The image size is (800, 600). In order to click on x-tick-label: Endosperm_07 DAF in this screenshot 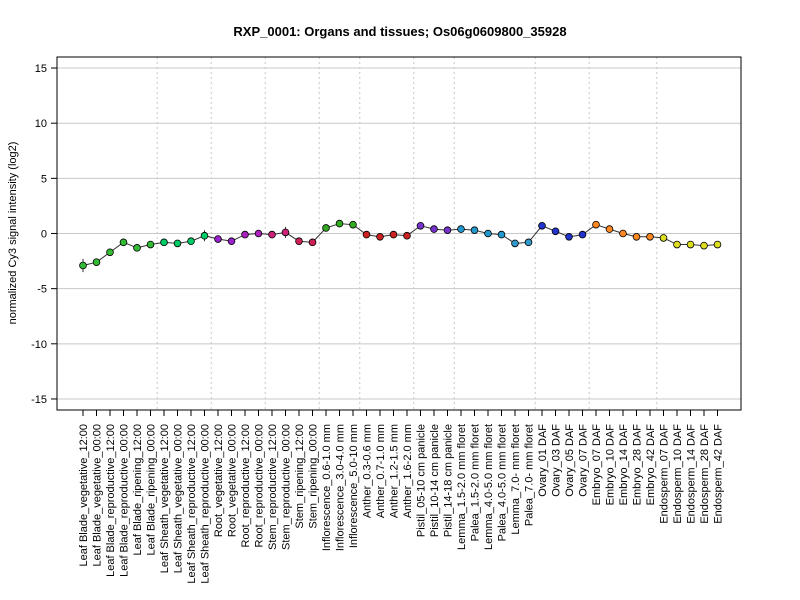, I will do `click(665, 474)`.